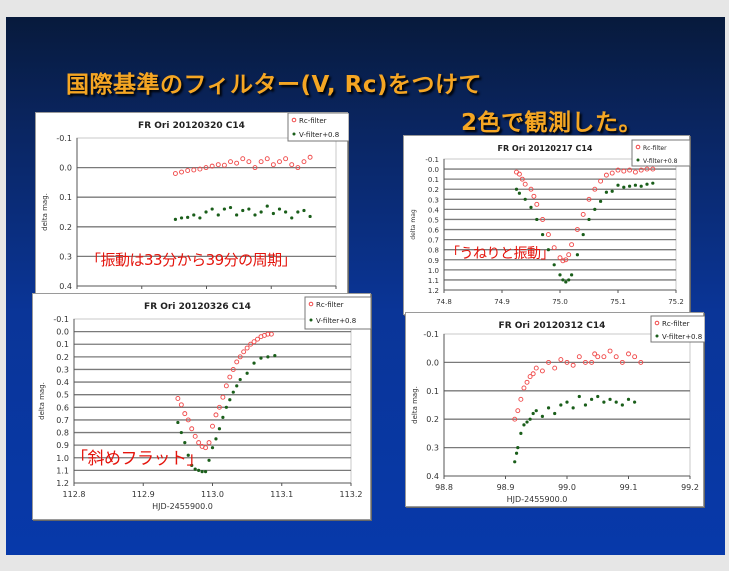 The image size is (729, 571). I want to click on chart-annotation: 「振動は33分から39分の周期」, so click(191, 260).